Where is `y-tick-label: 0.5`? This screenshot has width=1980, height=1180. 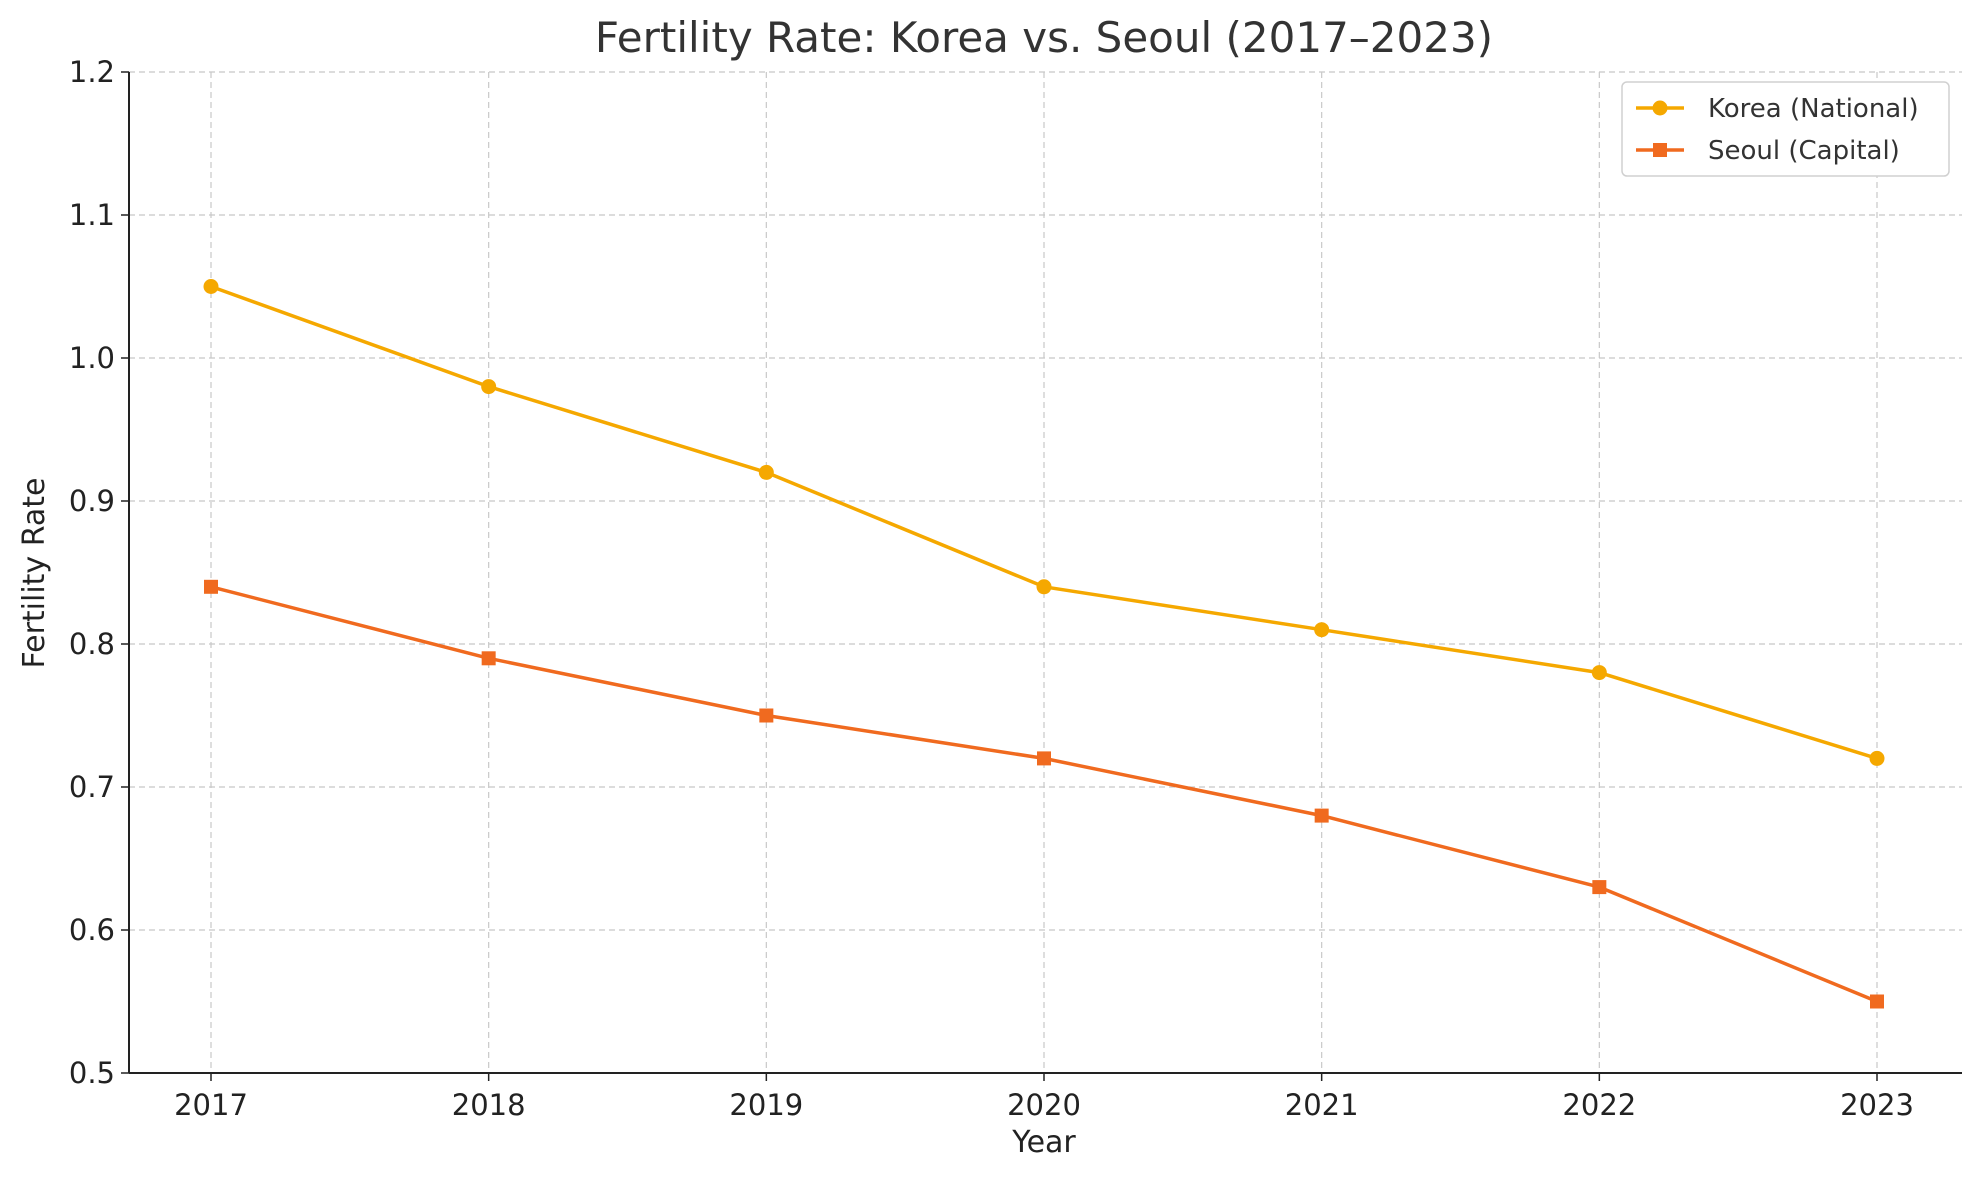 y-tick-label: 0.5 is located at coordinates (92, 1073).